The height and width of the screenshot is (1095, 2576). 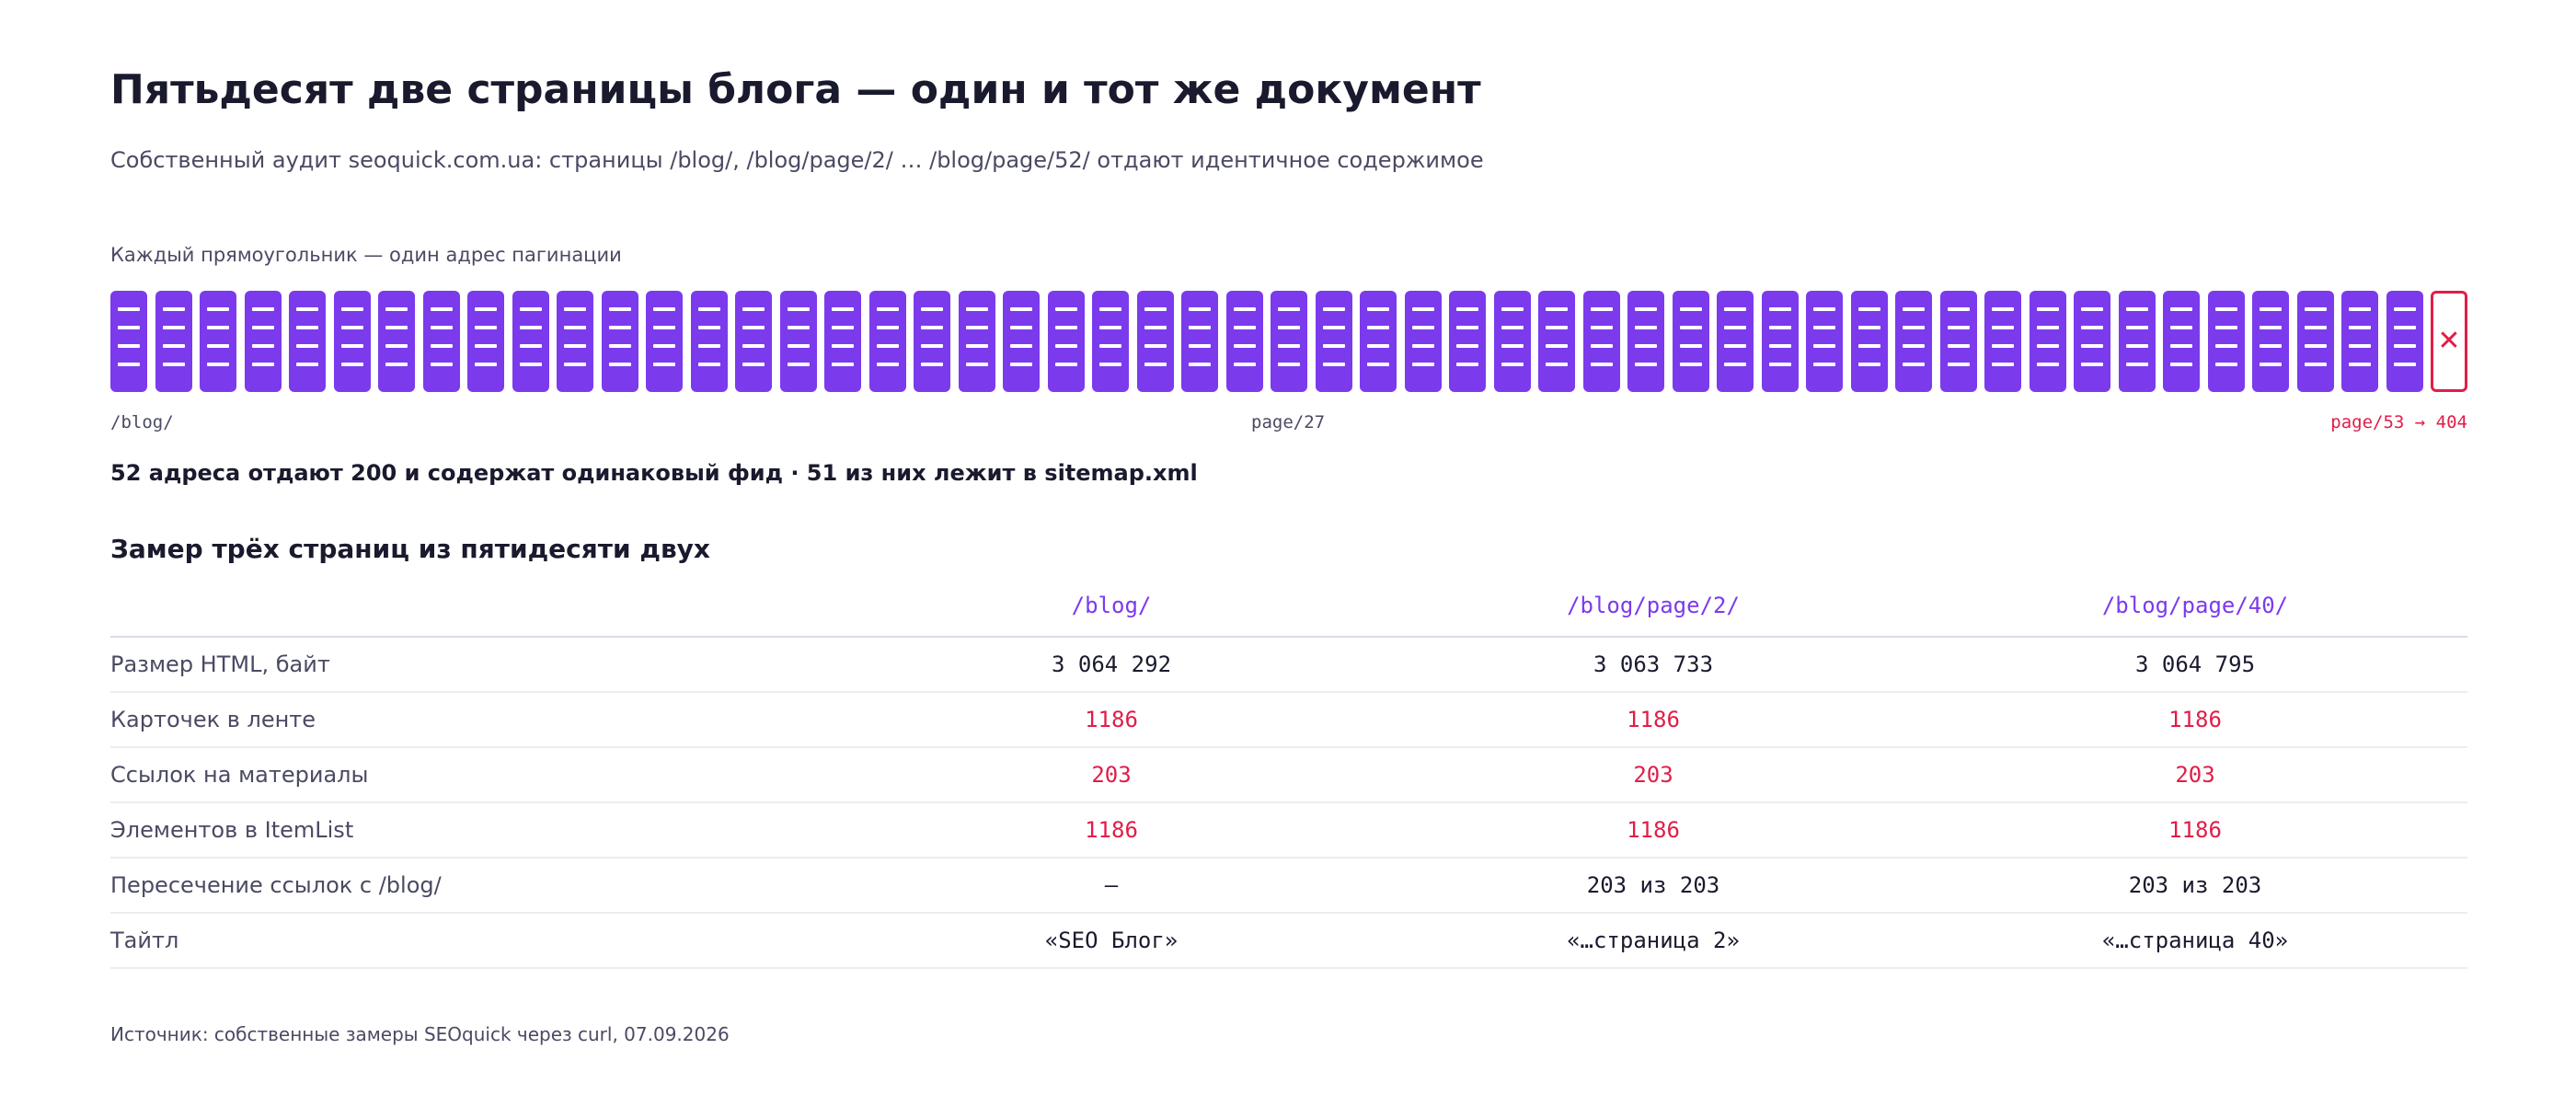 I want to click on row-label: Размер HTML, байт, so click(x=220, y=664).